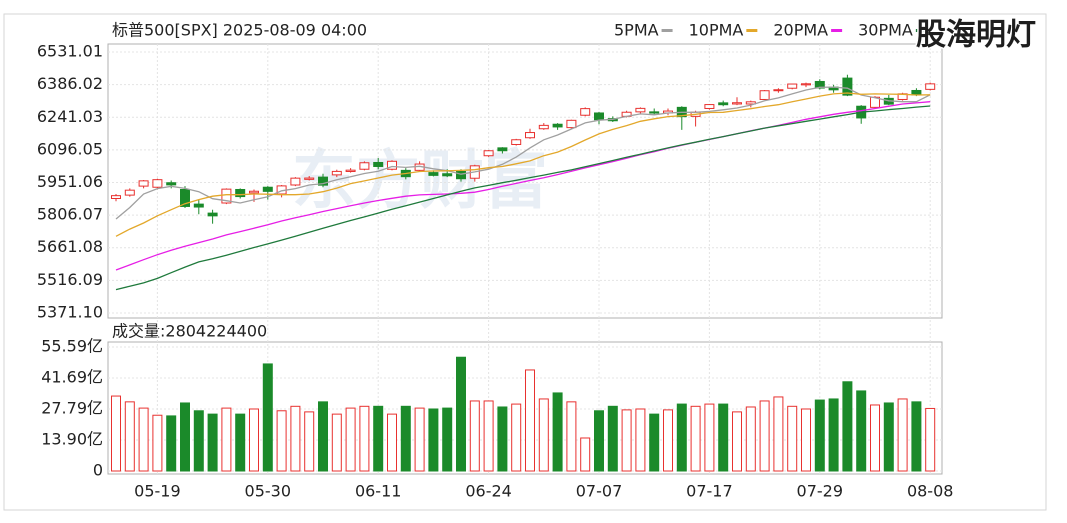 This screenshot has height=523, width=1067. What do you see at coordinates (70, 83) in the screenshot?
I see `y-tick-label: 6386.02` at bounding box center [70, 83].